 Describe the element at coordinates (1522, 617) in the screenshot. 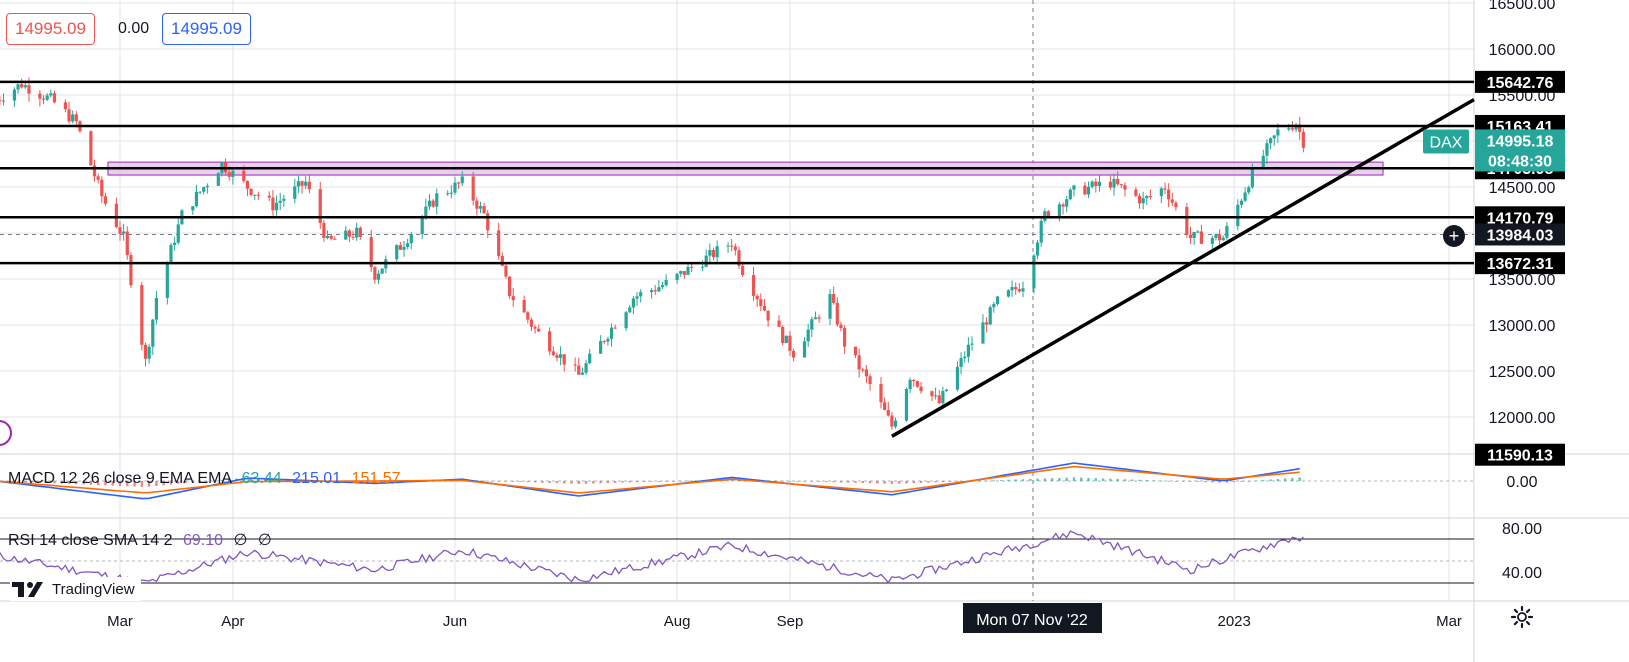

I see `settings-gear-icon` at that location.